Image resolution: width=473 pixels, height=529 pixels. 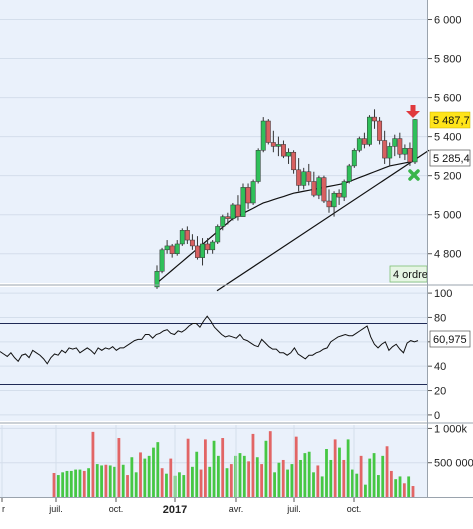 I want to click on volume-axis: 500 000 1 000k, so click(x=450, y=446).